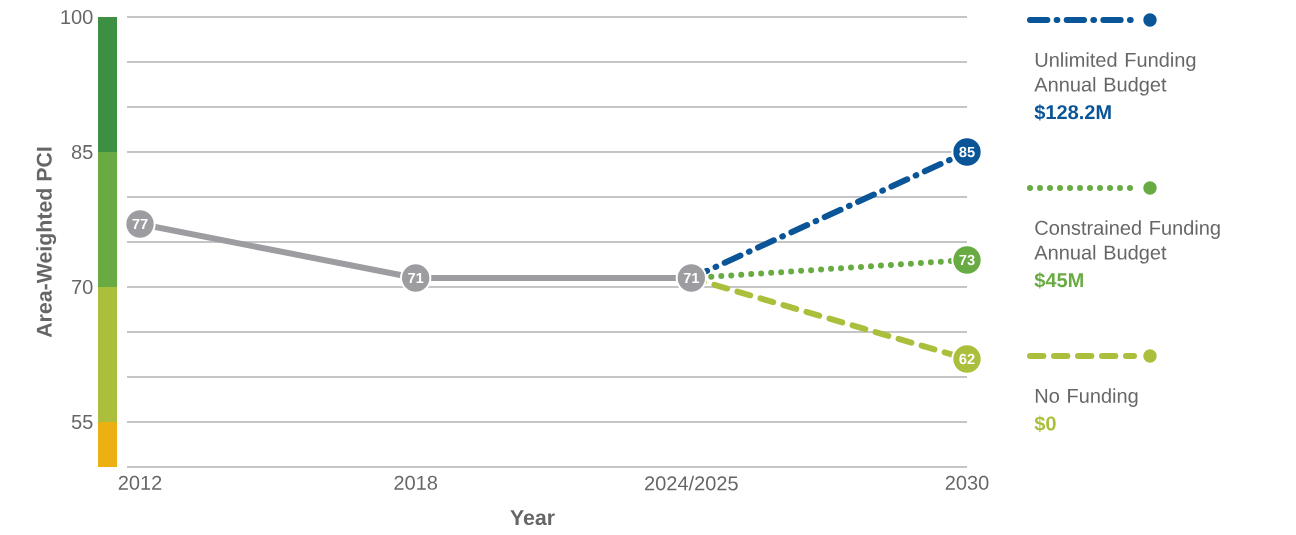 This screenshot has width=1296, height=535. Describe the element at coordinates (140, 482) in the screenshot. I see `x-tick-label: 2012` at that location.